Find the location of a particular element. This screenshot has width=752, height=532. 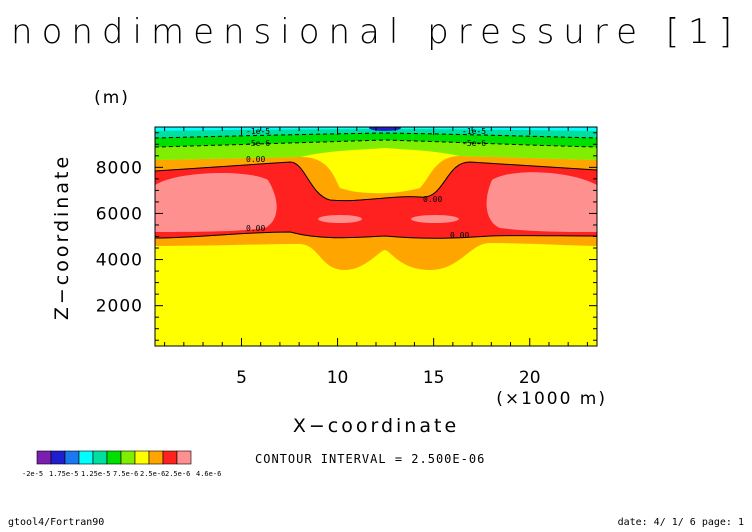

x-tick-label: 15 is located at coordinates (434, 378).